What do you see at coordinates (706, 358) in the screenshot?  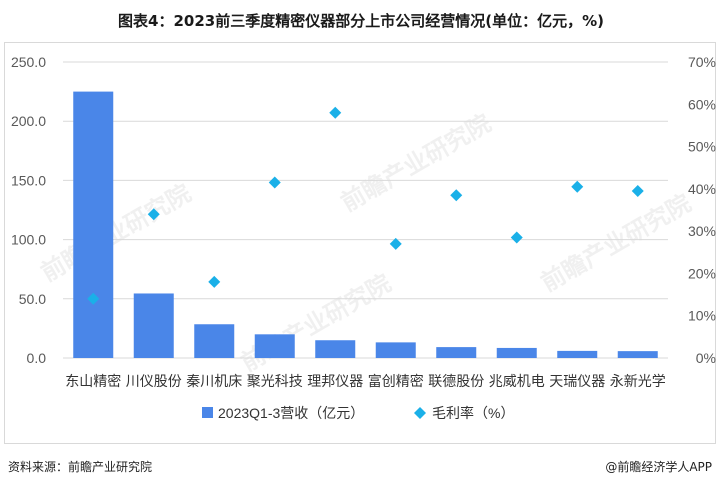 I see `y-axis-right-tick-label: 0%` at bounding box center [706, 358].